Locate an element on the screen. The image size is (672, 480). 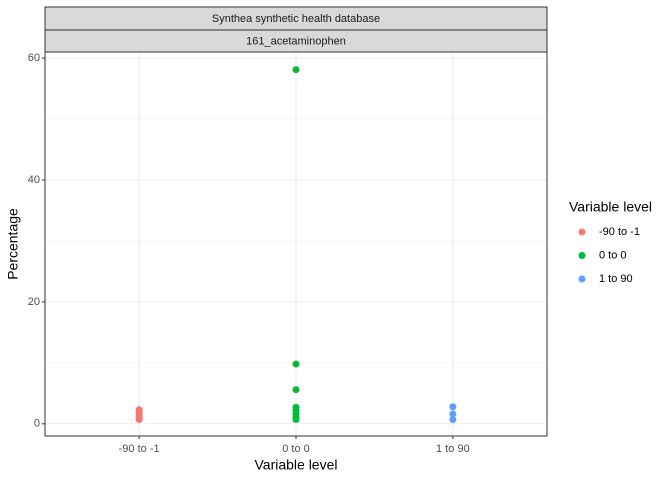
x-tick-label: 1 to 90 is located at coordinates (453, 449).